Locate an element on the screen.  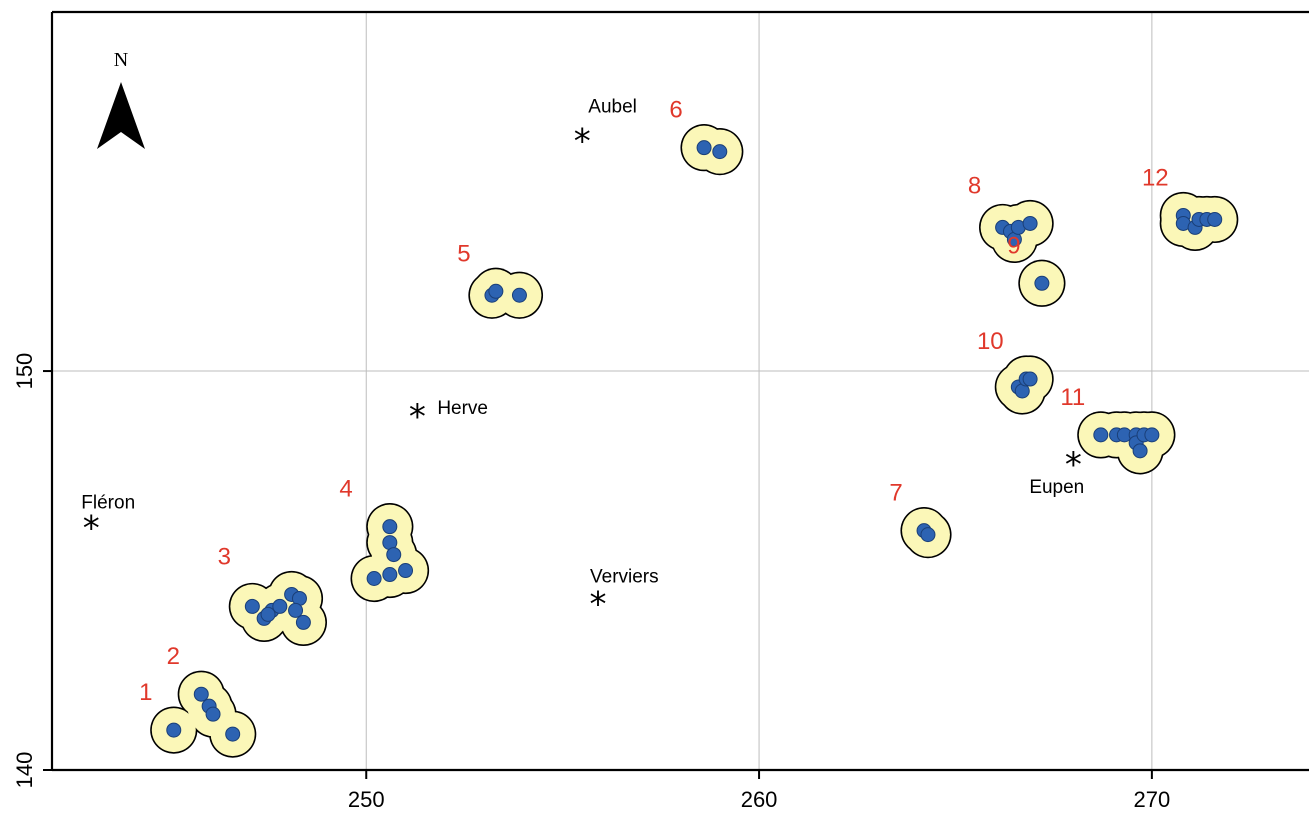
town-aubel: * Aubel is located at coordinates (605, 129).